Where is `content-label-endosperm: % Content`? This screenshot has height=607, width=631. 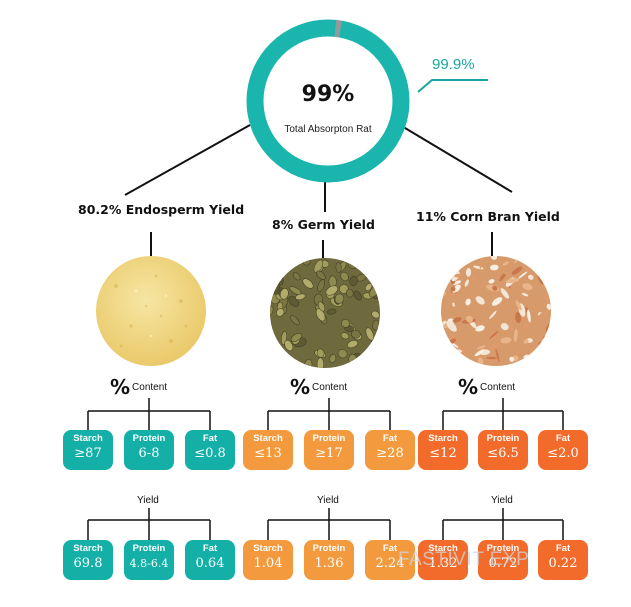 content-label-endosperm: % Content is located at coordinates (138, 387).